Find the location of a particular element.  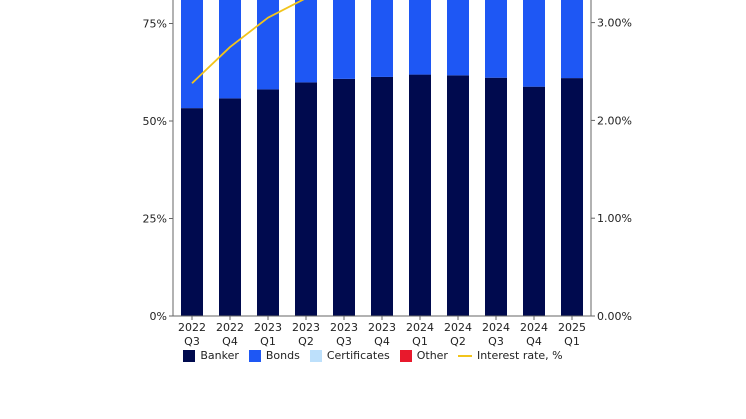

interest-rate-line is located at coordinates (248, 42).